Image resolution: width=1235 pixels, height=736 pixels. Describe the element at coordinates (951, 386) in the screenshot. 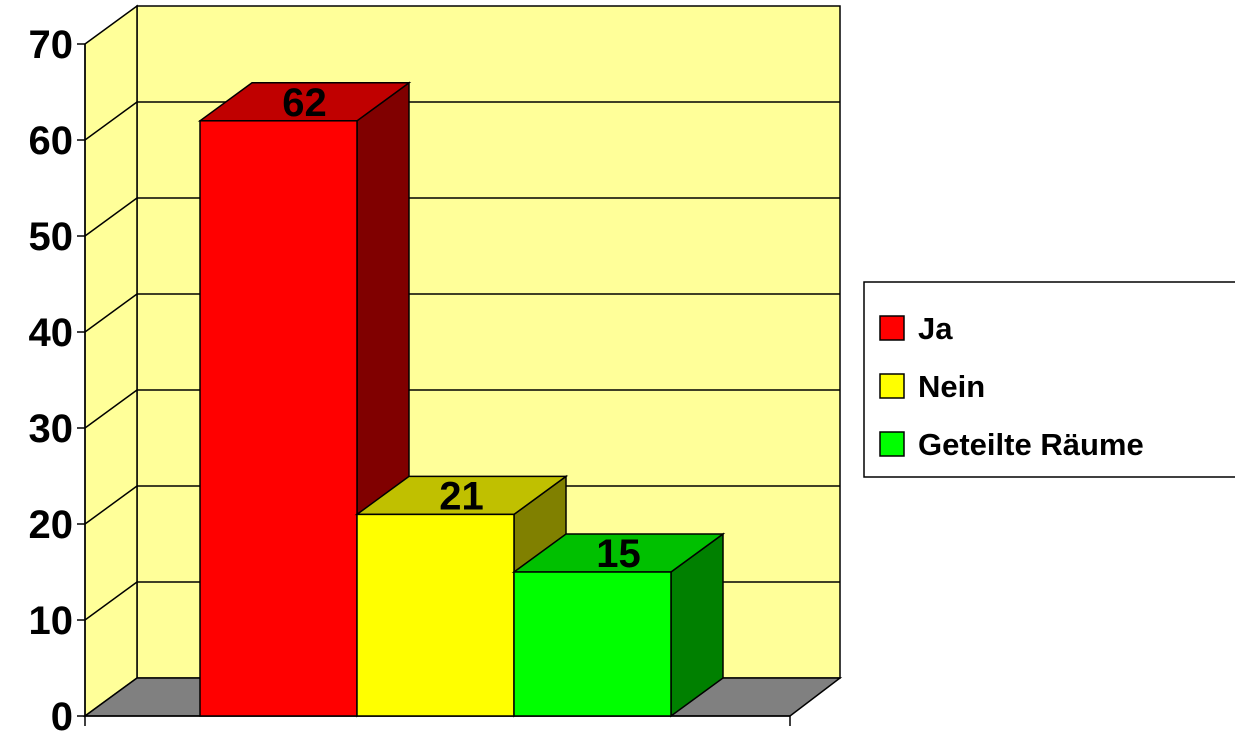

I see `legend-label: Nein` at that location.